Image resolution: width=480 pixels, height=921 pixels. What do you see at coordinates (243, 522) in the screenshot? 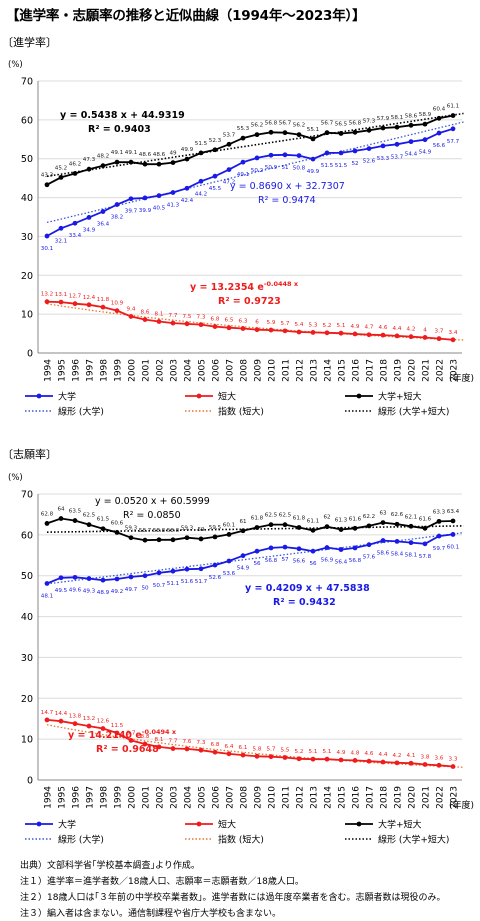
I see `data-label-total: 61` at bounding box center [243, 522].